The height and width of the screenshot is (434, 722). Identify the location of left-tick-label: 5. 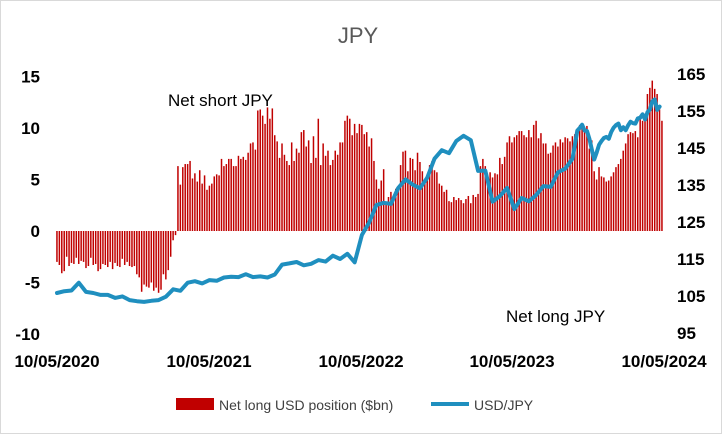
(35, 180).